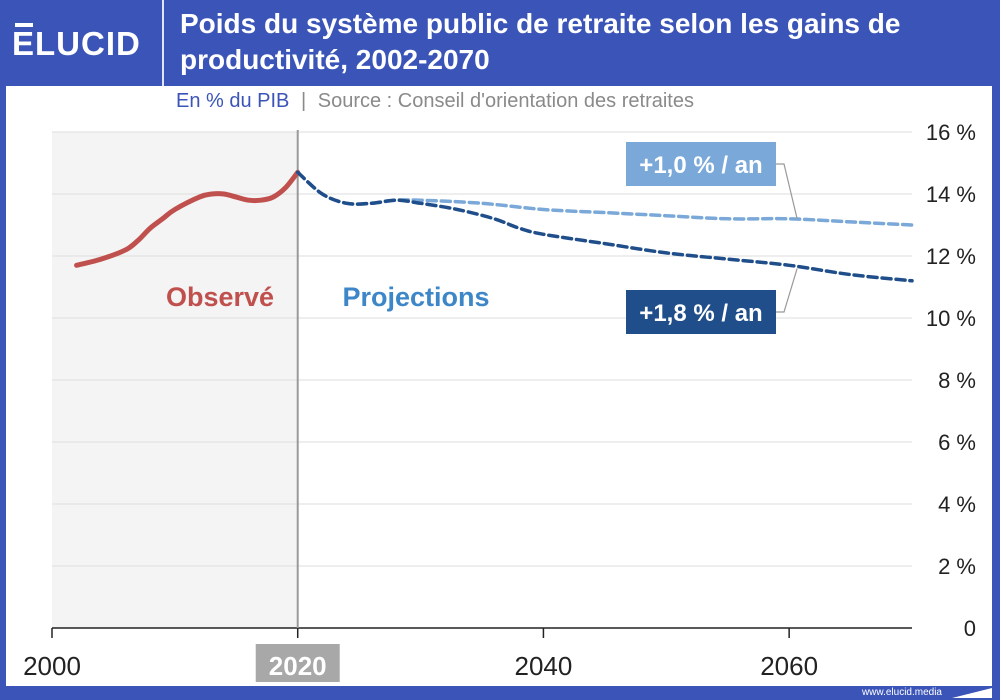 This screenshot has height=700, width=1000. Describe the element at coordinates (233, 101) in the screenshot. I see `unit-label: En % du PIB` at that location.